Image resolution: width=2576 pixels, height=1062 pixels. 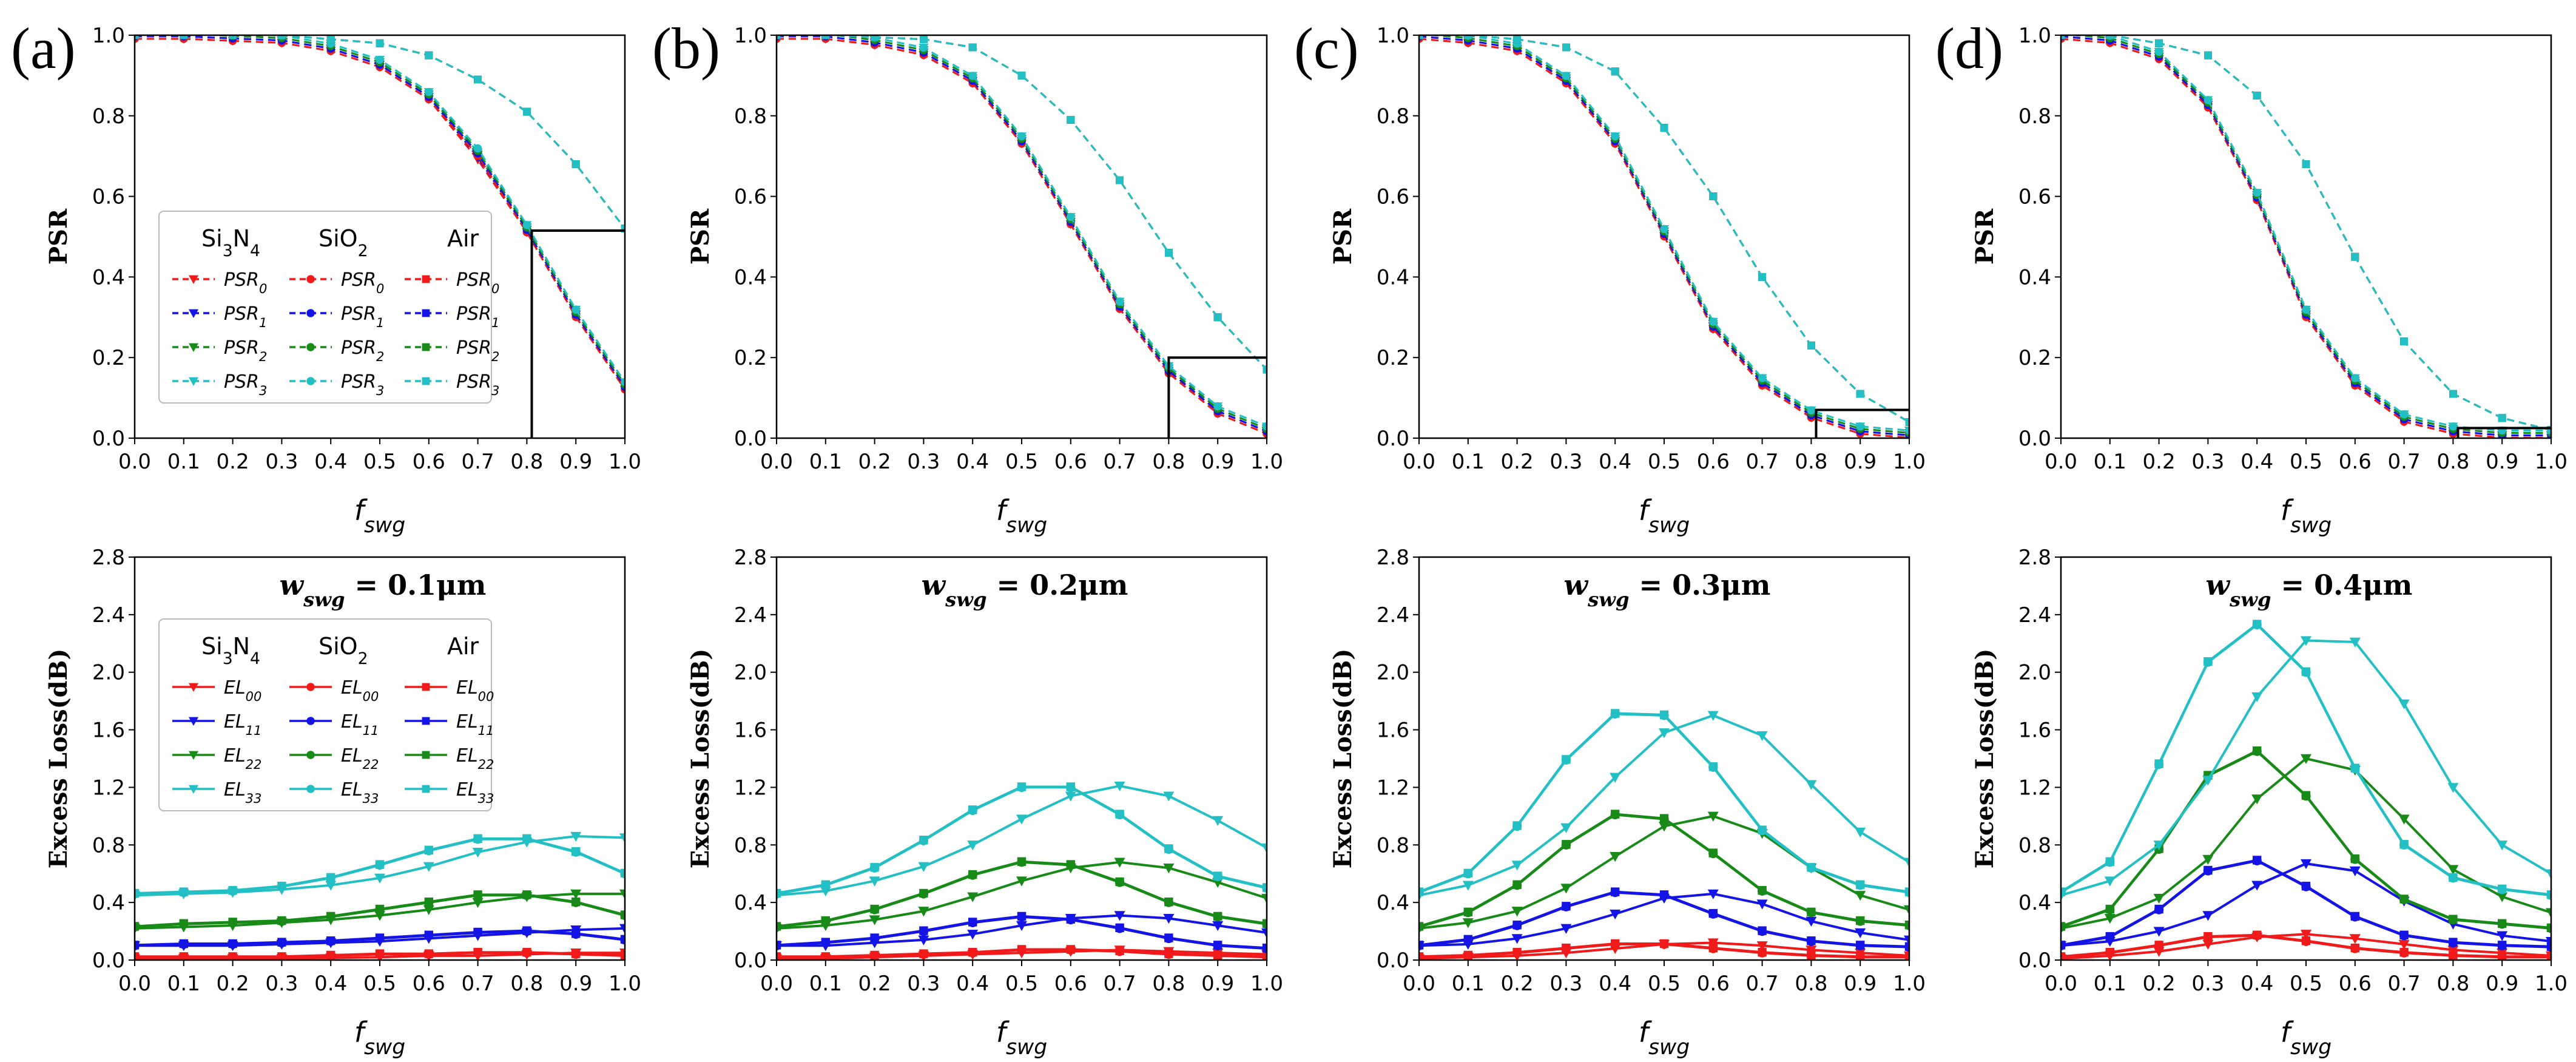 What do you see at coordinates (362, 282) in the screenshot?
I see `legend-label: PSR0` at bounding box center [362, 282].